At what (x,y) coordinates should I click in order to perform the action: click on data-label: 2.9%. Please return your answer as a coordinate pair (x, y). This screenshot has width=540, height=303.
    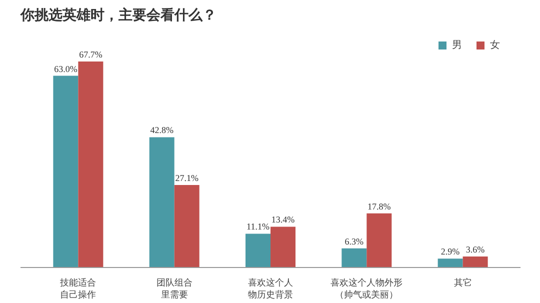
    Looking at the image, I should click on (450, 251).